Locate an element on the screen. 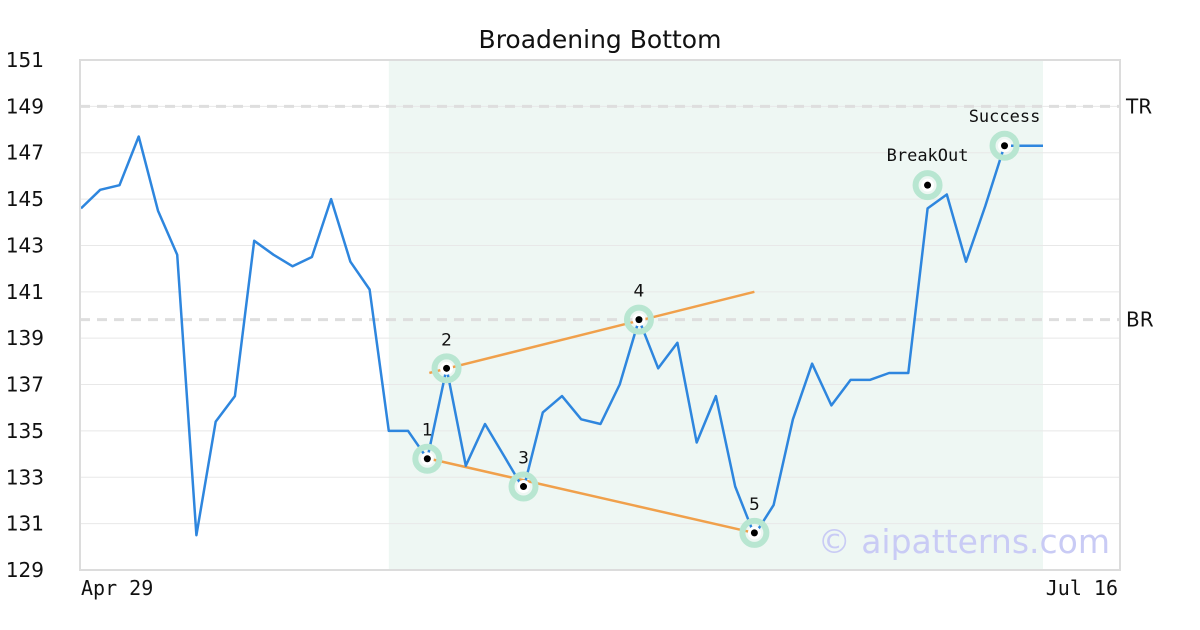 The height and width of the screenshot is (630, 1200). x-tick-label: Jul 16 is located at coordinates (1082, 588).